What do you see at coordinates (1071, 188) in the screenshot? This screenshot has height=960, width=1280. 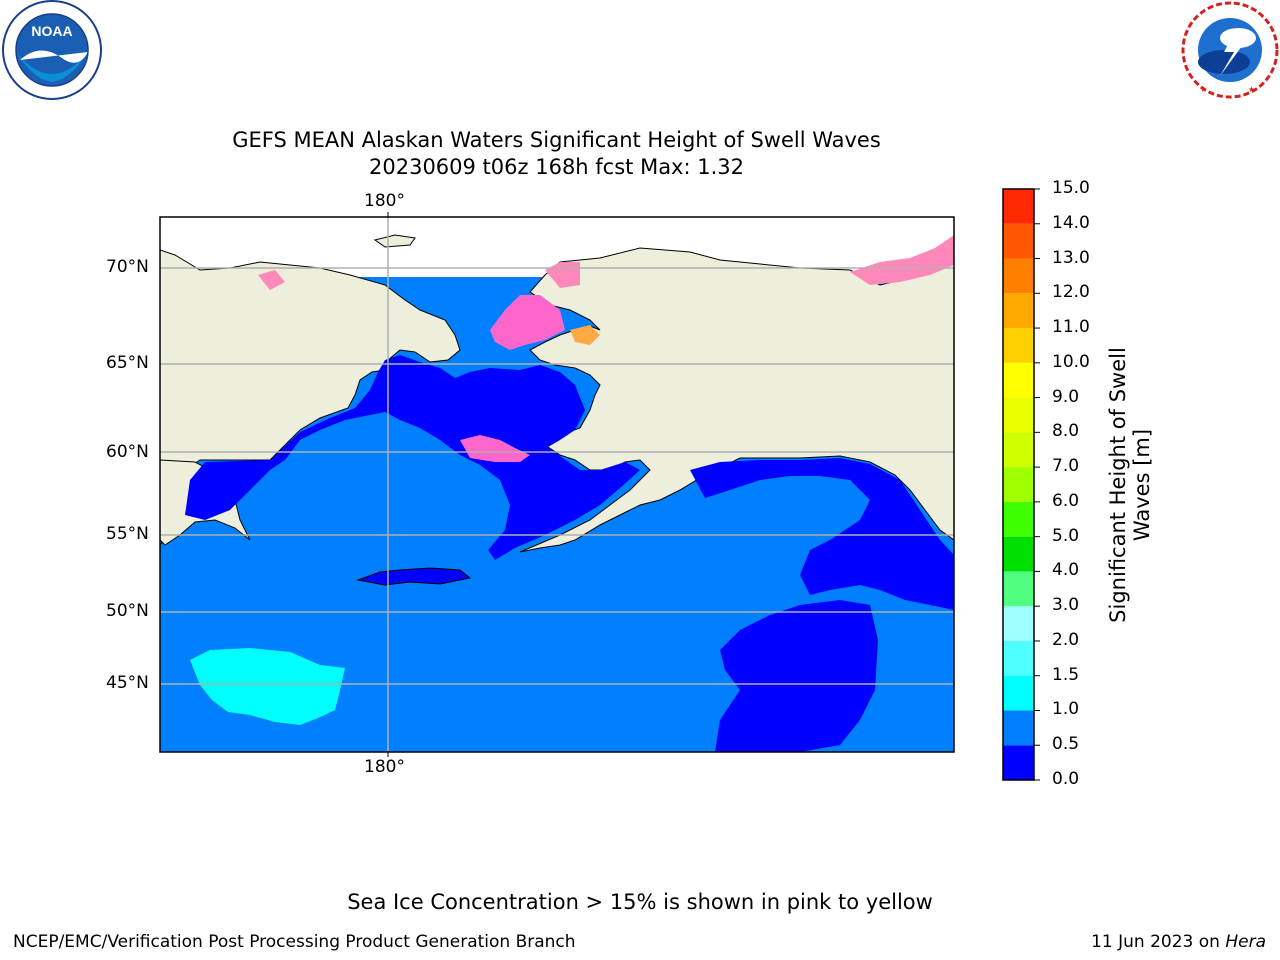 I see `colorbar-tick-label: 15.0` at bounding box center [1071, 188].